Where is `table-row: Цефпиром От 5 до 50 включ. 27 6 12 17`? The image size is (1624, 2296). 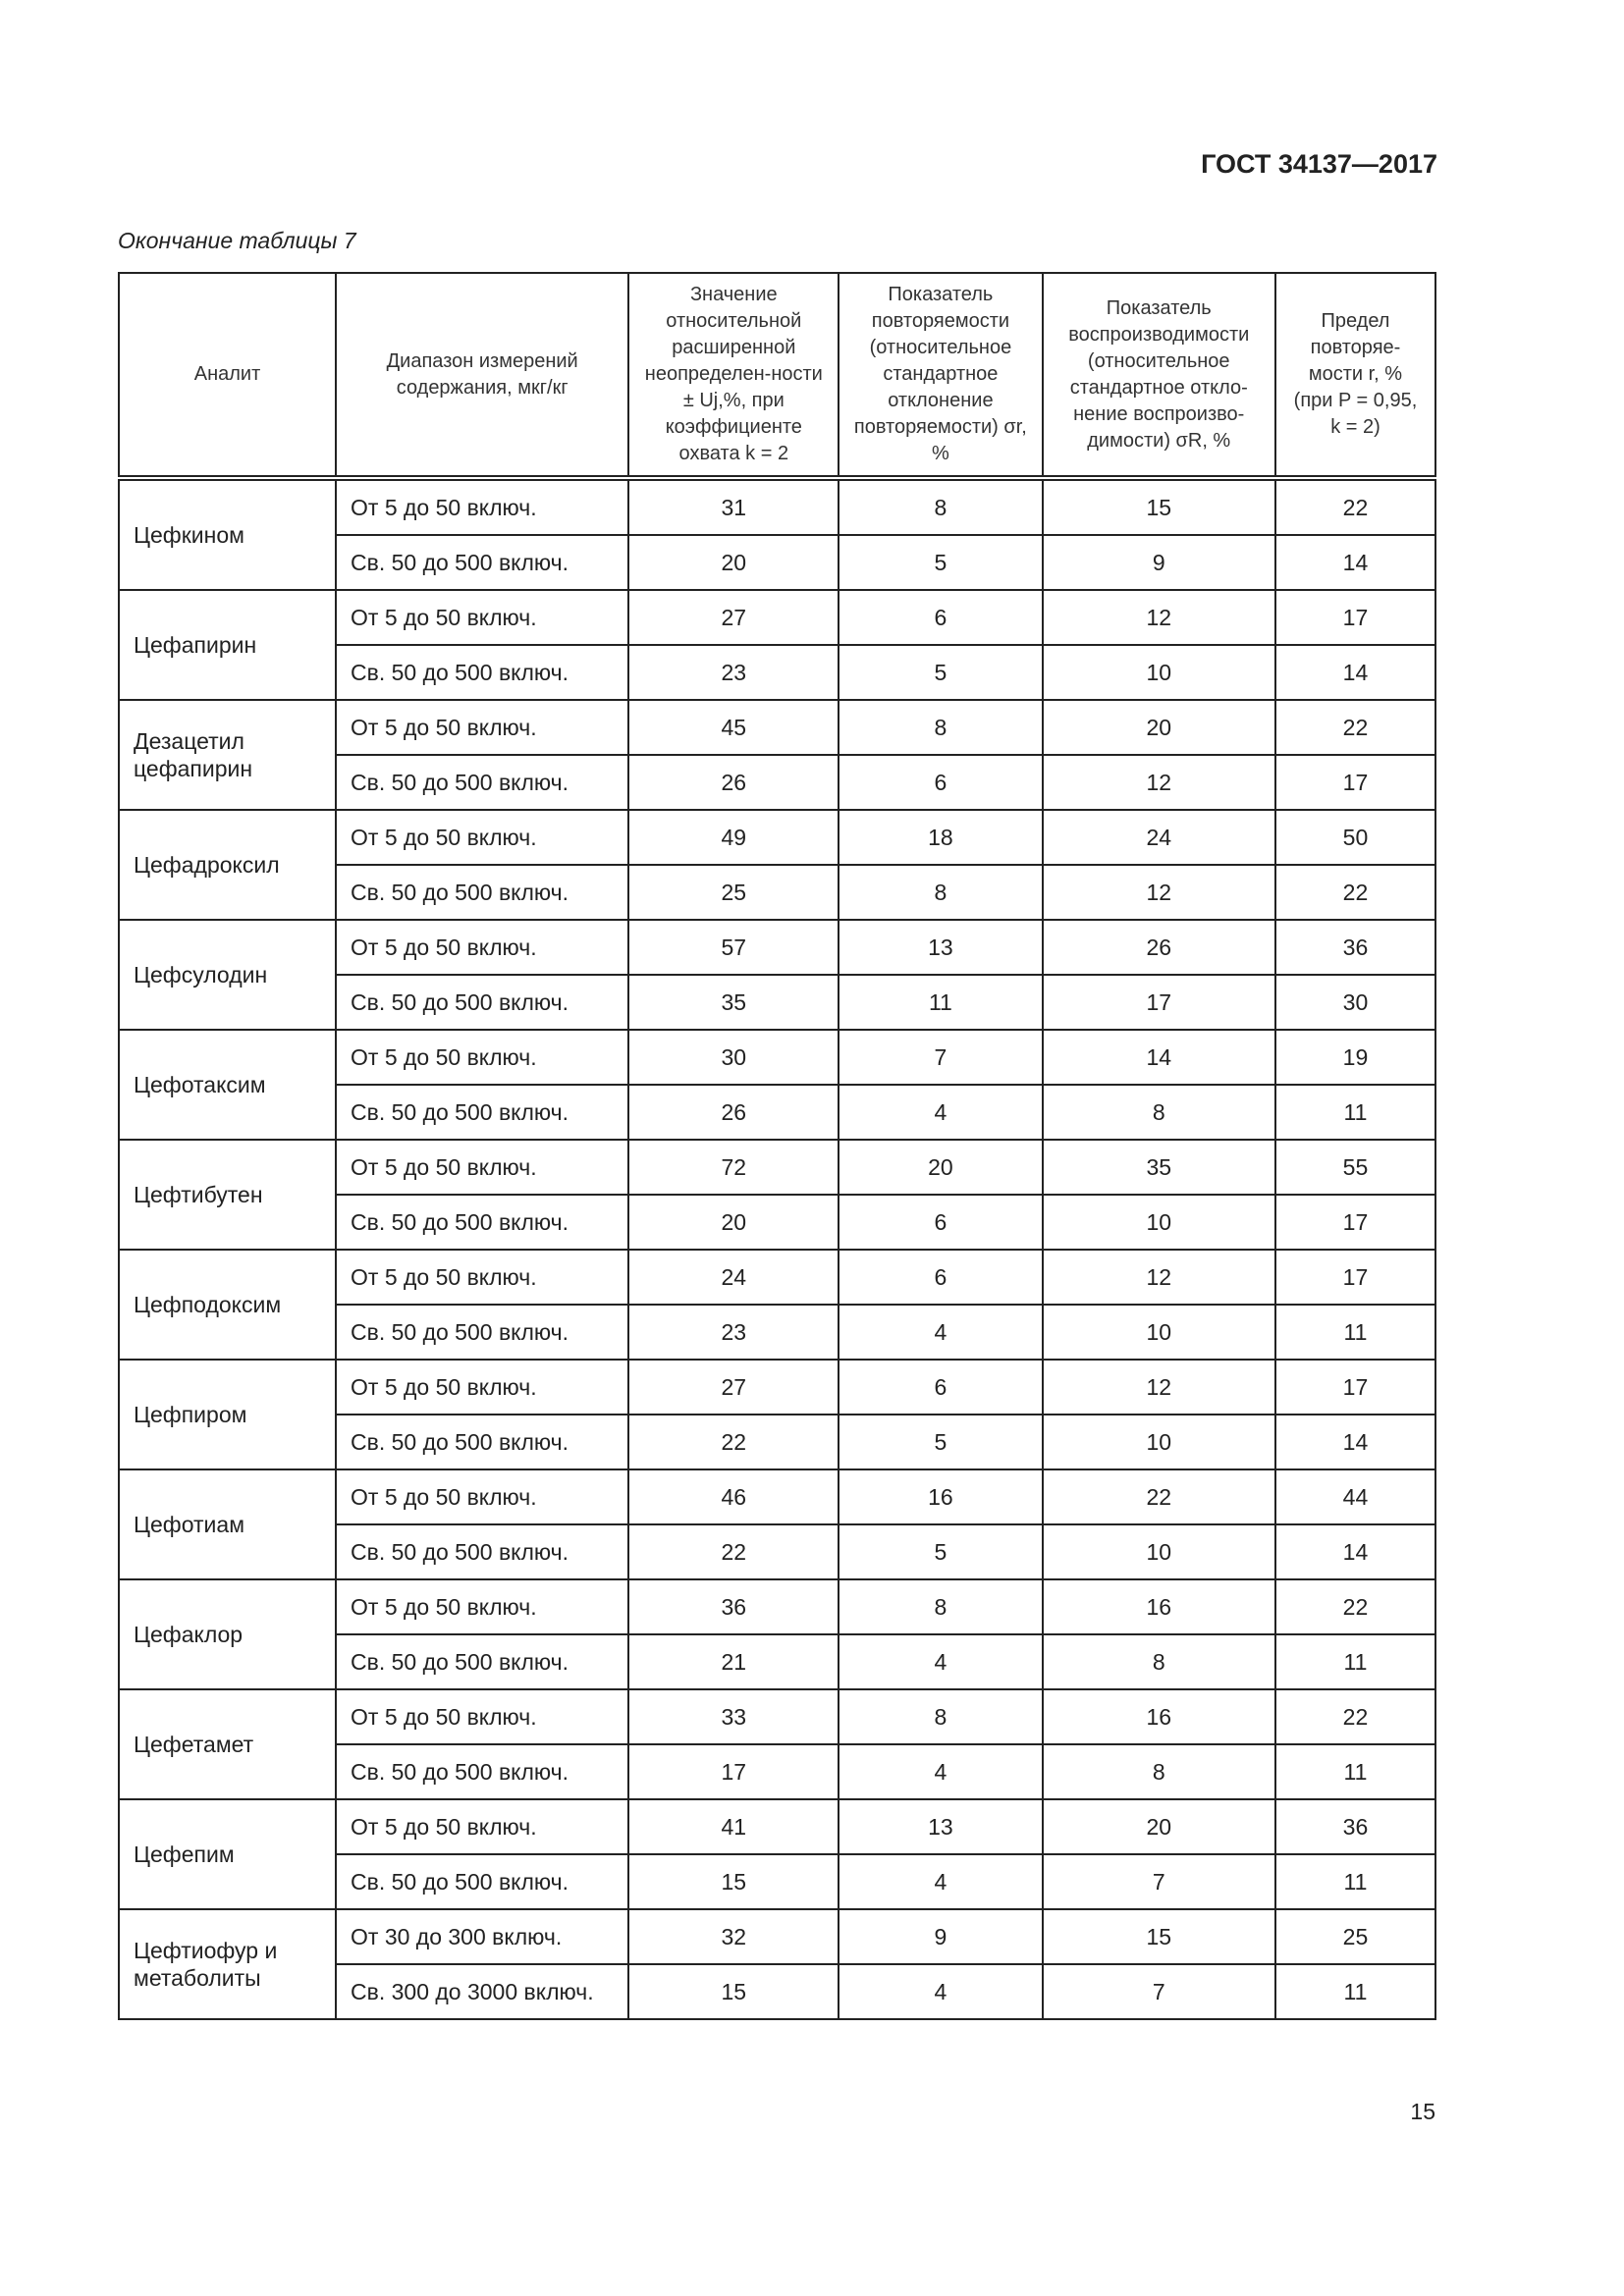
table-row: Цефпиром От 5 до 50 включ. 27 6 12 17 is located at coordinates (777, 1414).